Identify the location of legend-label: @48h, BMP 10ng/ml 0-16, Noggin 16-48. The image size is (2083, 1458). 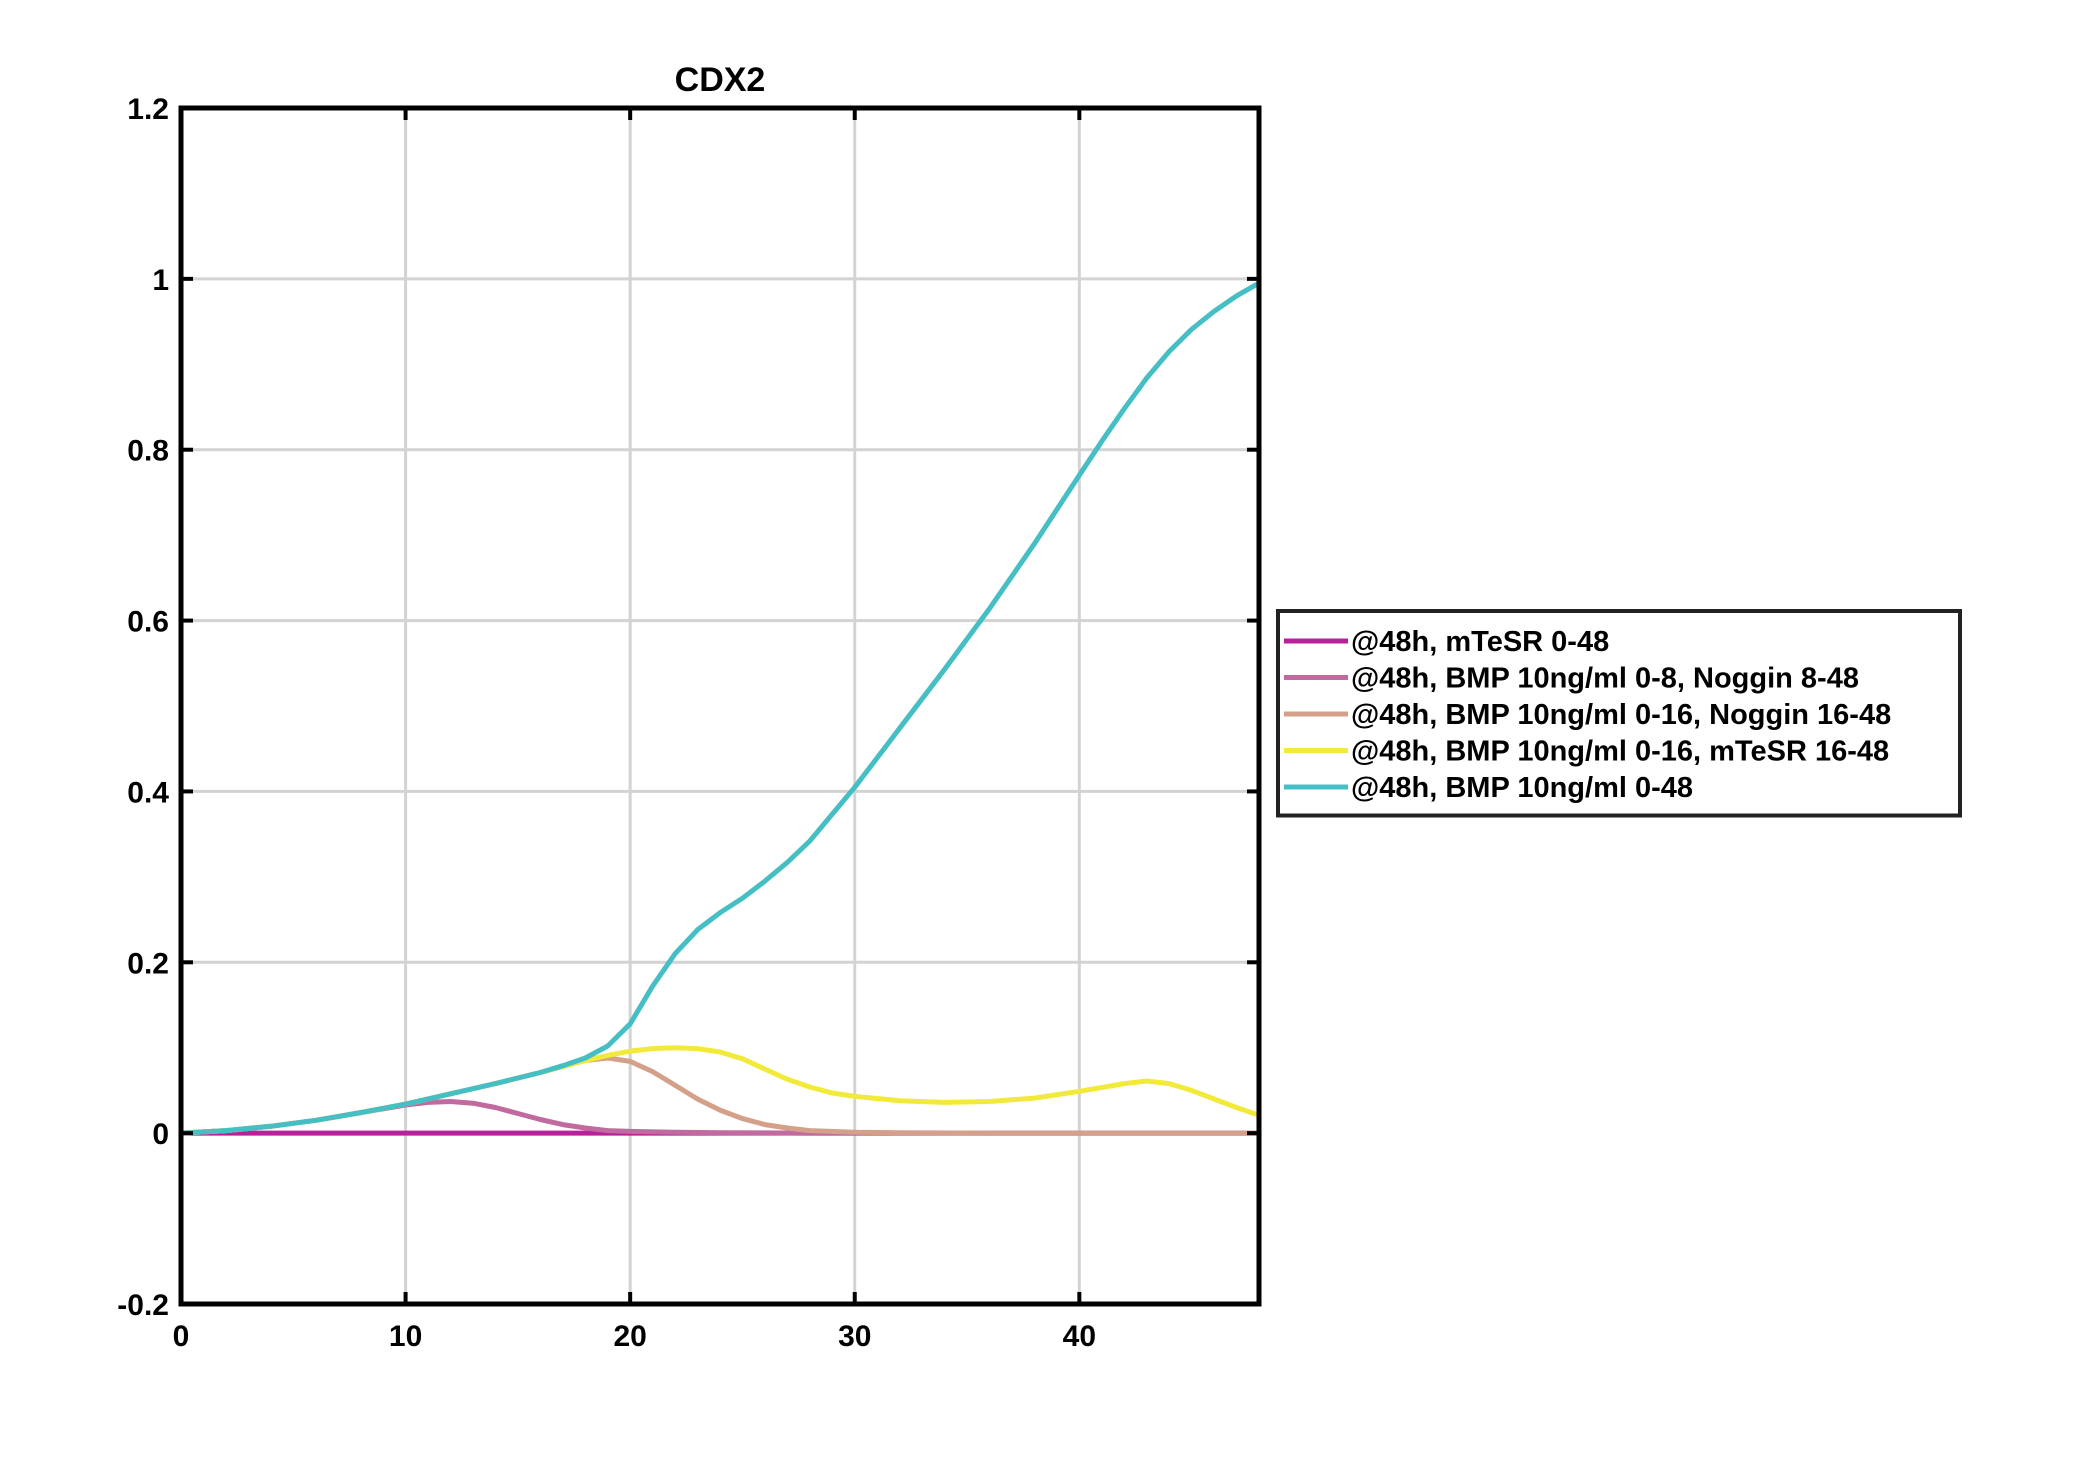
(1621, 715).